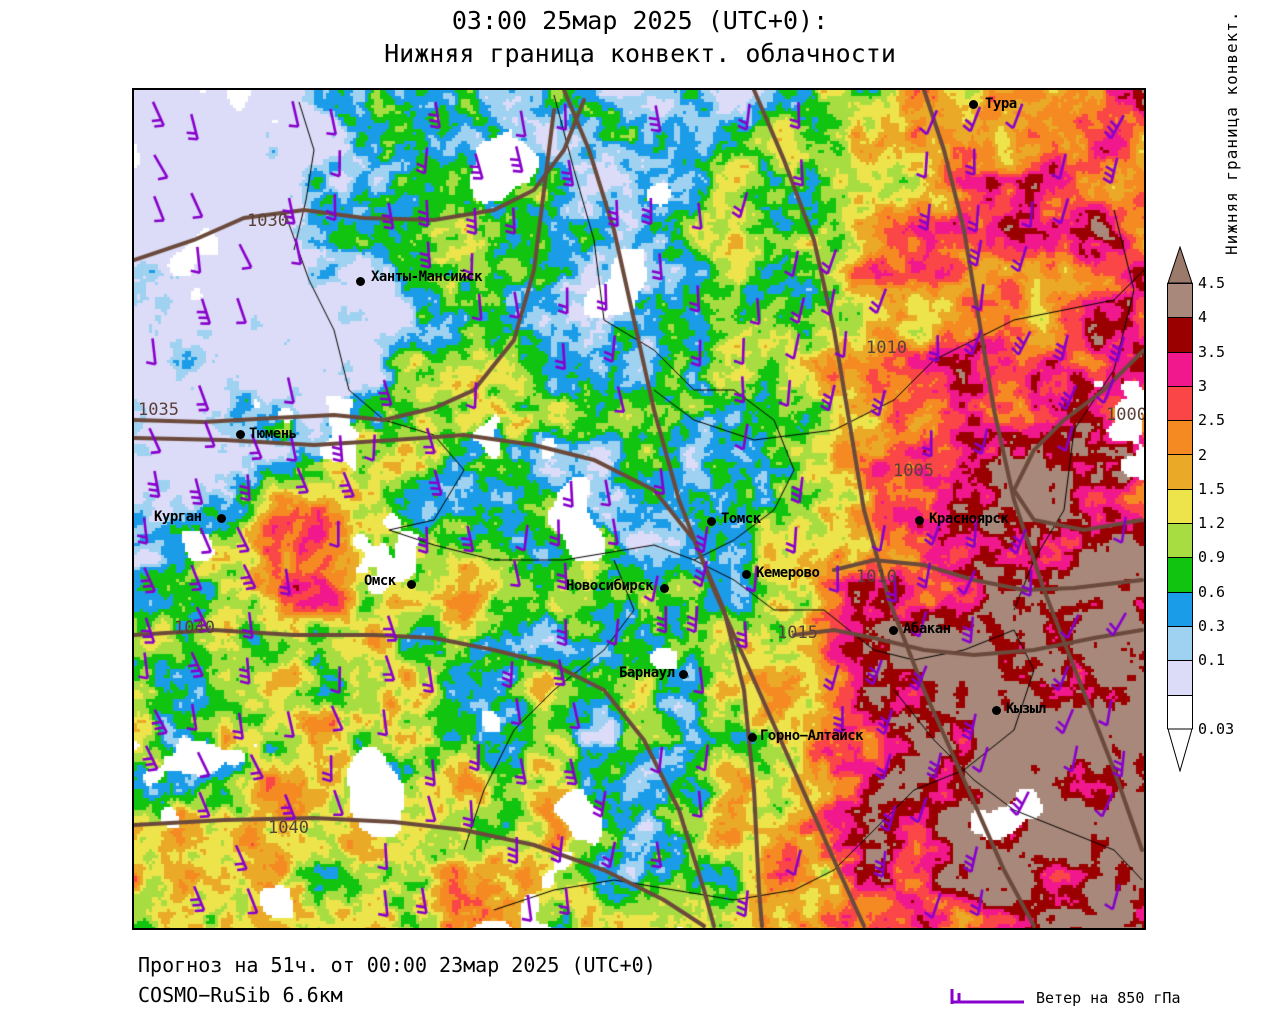 The width and height of the screenshot is (1280, 1024). What do you see at coordinates (1231, 127) in the screenshot?
I see `colorbar-axis-label: Нижняя граница конвект. облачности, км` at bounding box center [1231, 127].